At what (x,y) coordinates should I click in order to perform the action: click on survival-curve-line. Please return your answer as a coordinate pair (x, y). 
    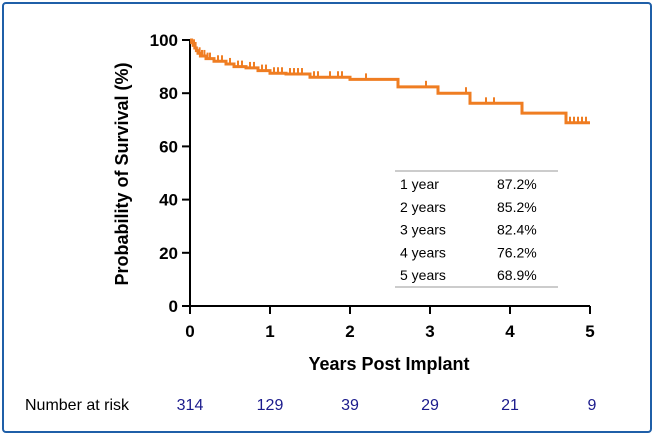
    Looking at the image, I should click on (390, 81).